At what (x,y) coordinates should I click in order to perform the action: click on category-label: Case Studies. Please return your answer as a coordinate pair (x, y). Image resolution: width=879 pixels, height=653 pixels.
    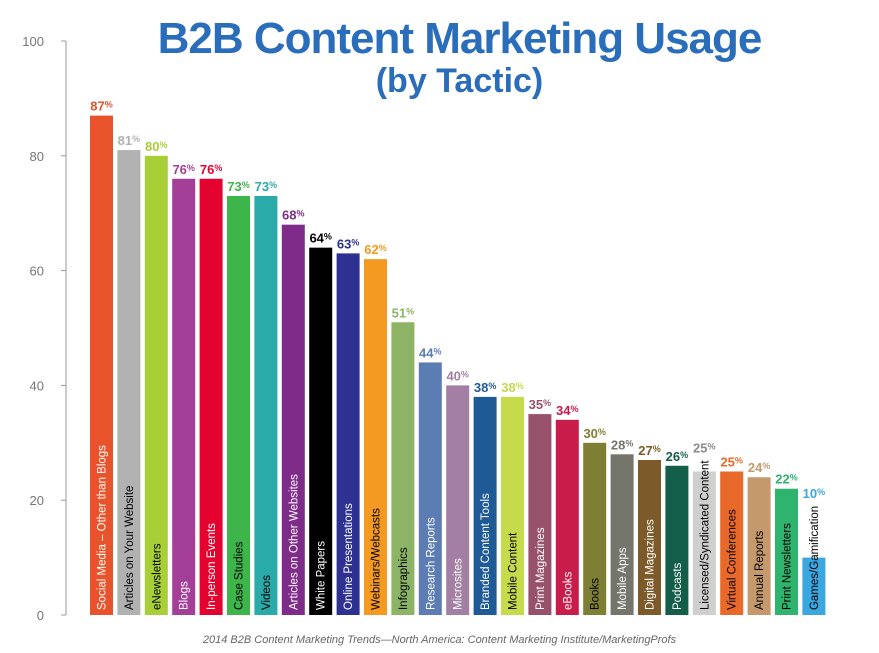
    Looking at the image, I should click on (240, 575).